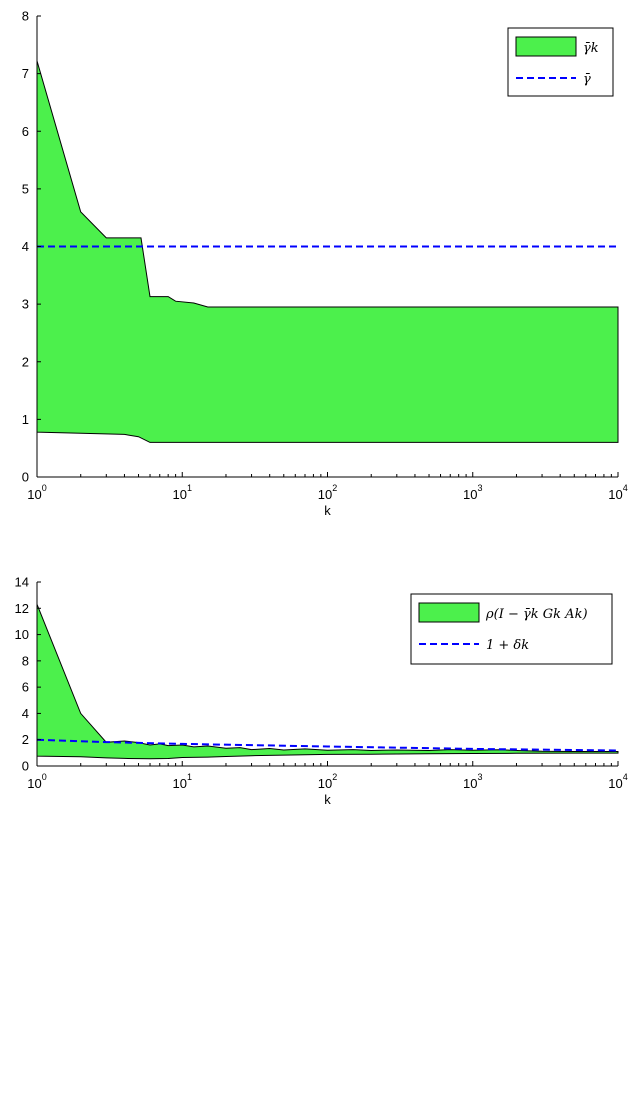 The image size is (631, 1105). Describe the element at coordinates (25, 188) in the screenshot. I see `y-tick-label: 5` at that location.